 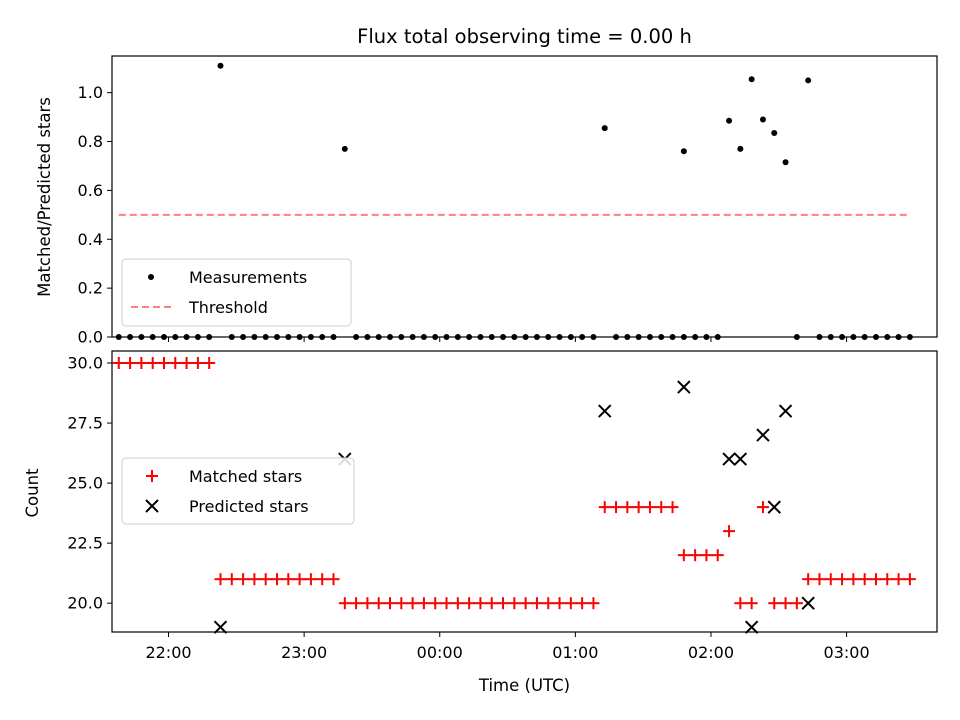 What do you see at coordinates (90, 190) in the screenshot?
I see `top-y-tick-label: 0.6` at bounding box center [90, 190].